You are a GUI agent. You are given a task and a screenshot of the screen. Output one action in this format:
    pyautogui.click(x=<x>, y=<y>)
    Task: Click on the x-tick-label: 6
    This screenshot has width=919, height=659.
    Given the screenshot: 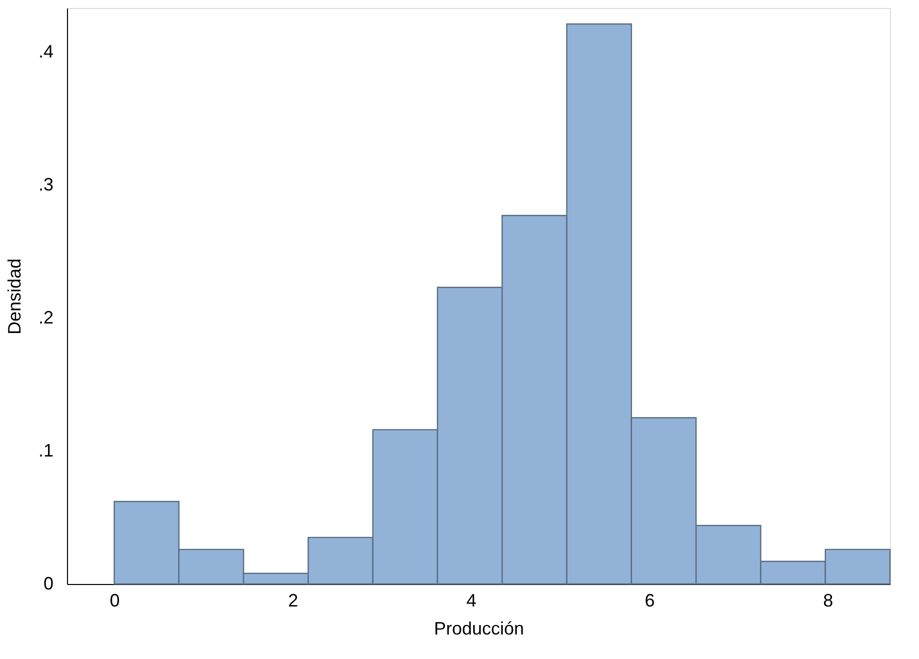 What is the action you would take?
    pyautogui.click(x=649, y=600)
    